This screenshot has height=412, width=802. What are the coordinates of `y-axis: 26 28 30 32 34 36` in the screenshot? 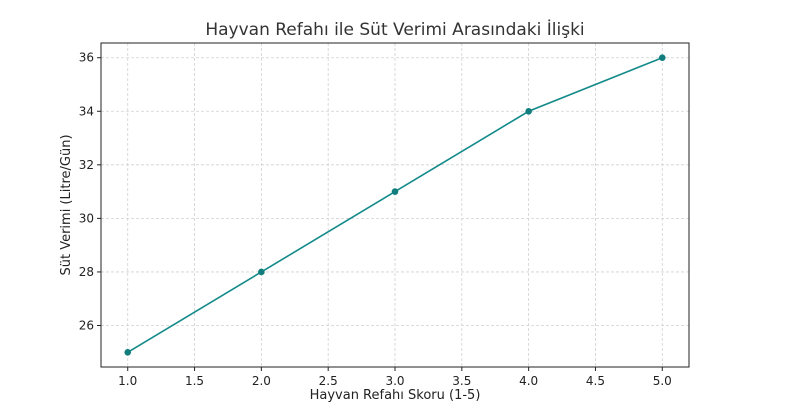 It's located at (90, 191).